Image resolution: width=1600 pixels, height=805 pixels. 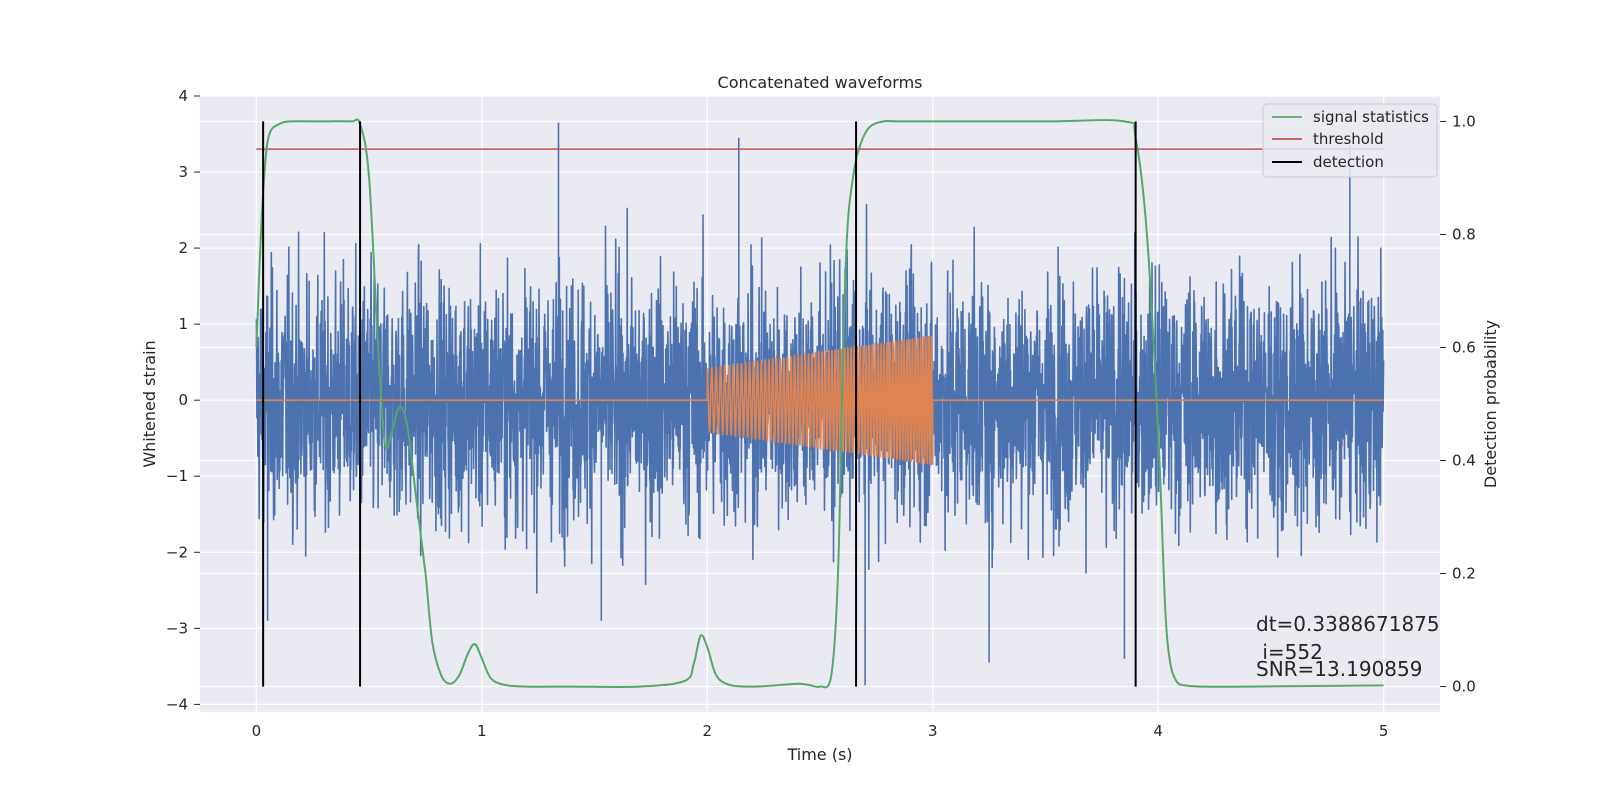 What do you see at coordinates (1464, 347) in the screenshot?
I see `y2-tick-label: 0.6` at bounding box center [1464, 347].